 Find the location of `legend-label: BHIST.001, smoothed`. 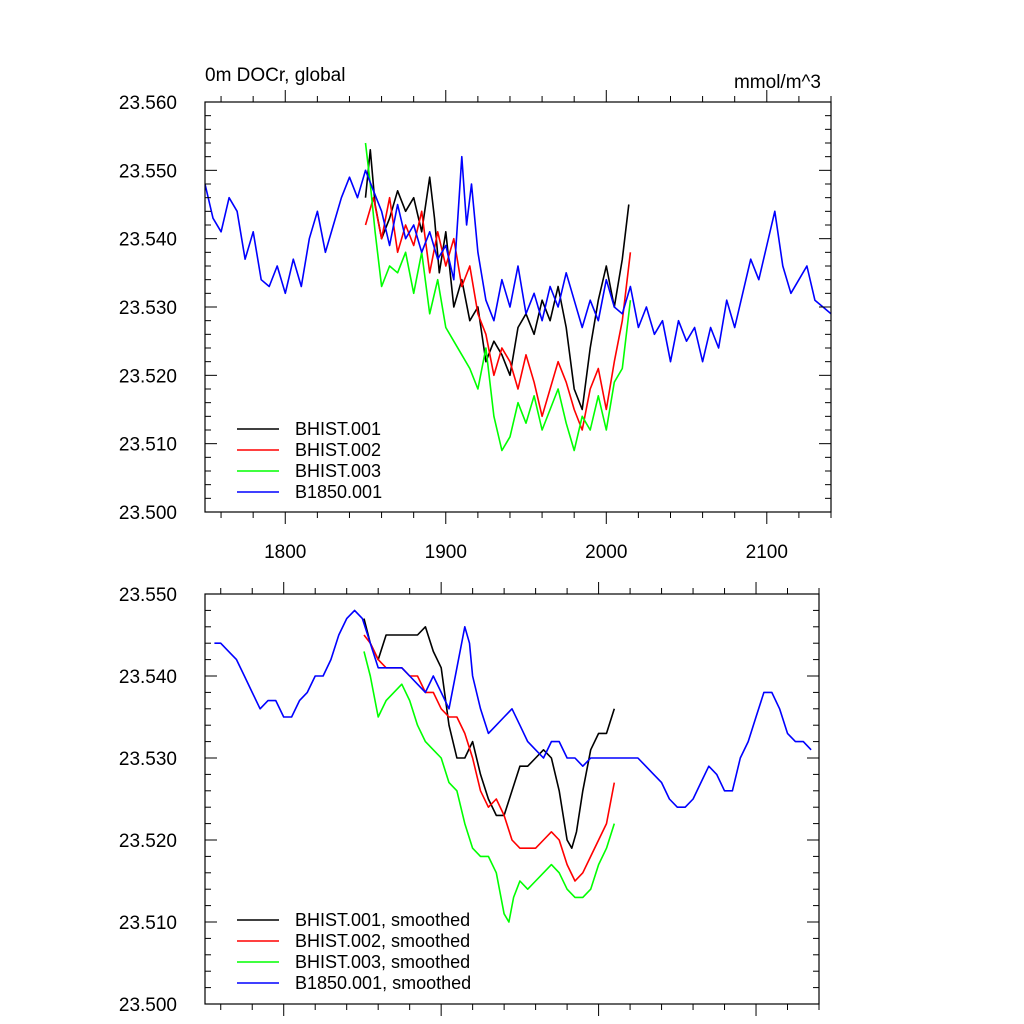

legend-label: BHIST.001, smoothed is located at coordinates (382, 920).